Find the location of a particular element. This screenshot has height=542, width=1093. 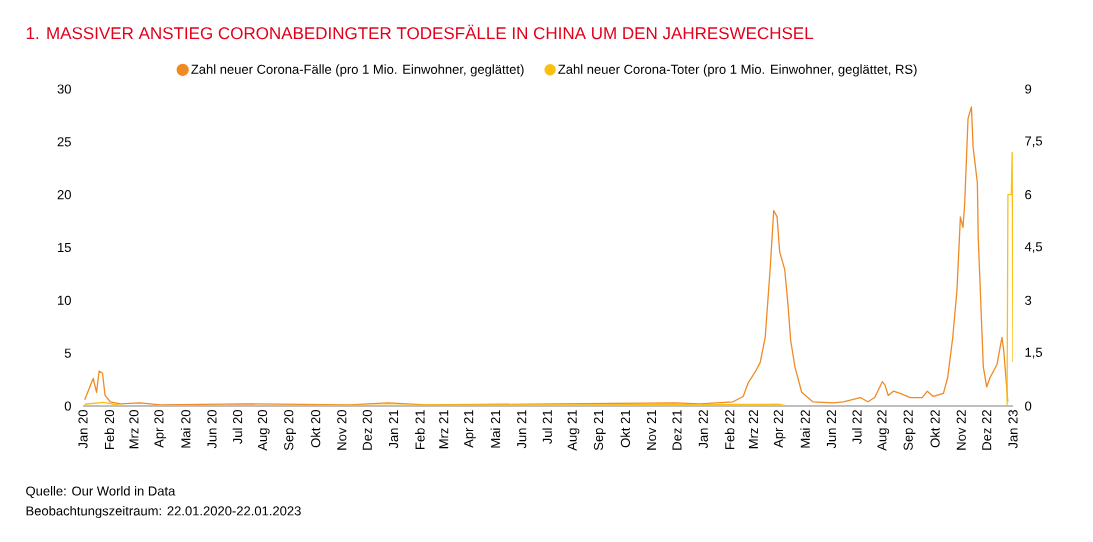

y-tick-label: 20 is located at coordinates (64, 195).